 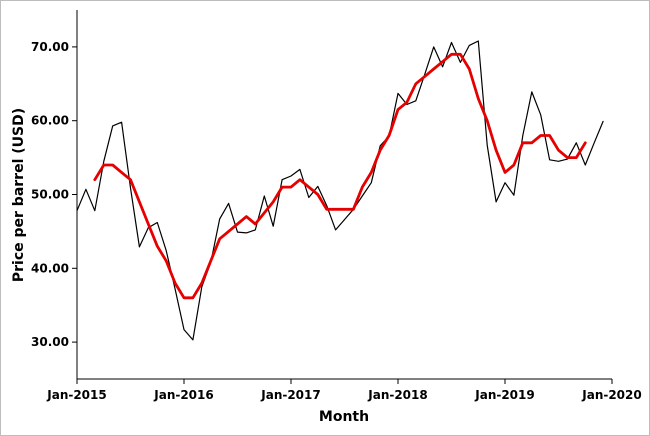 I want to click on x-tick-label: Jan-2019, so click(x=504, y=395).